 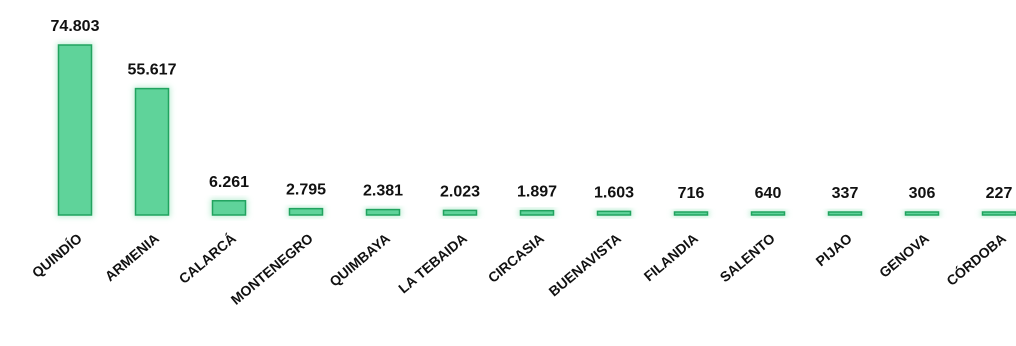 I want to click on bar-circasia, so click(x=537, y=212).